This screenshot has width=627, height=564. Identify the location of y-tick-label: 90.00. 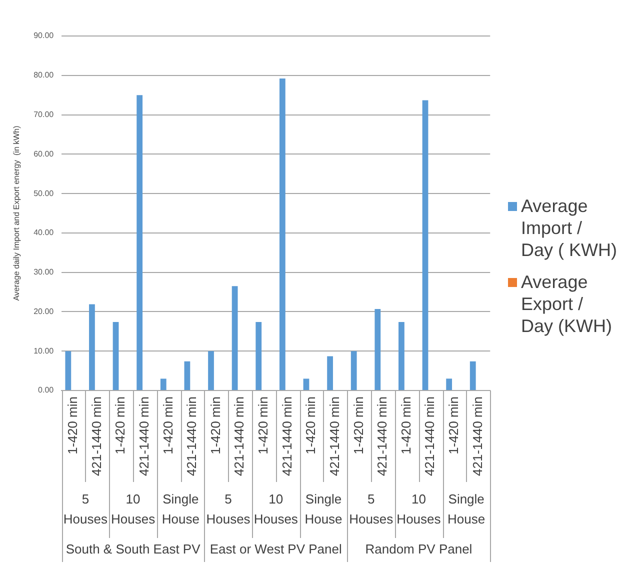
(44, 35).